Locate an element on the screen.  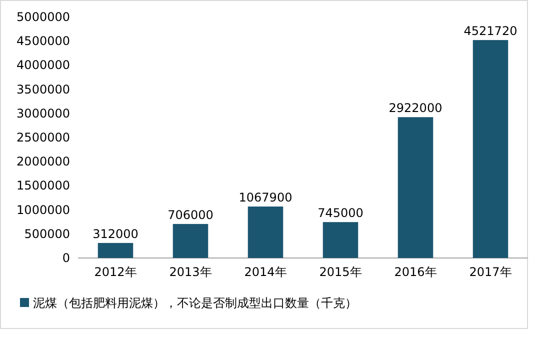
data-label: 4521720 is located at coordinates (491, 31).